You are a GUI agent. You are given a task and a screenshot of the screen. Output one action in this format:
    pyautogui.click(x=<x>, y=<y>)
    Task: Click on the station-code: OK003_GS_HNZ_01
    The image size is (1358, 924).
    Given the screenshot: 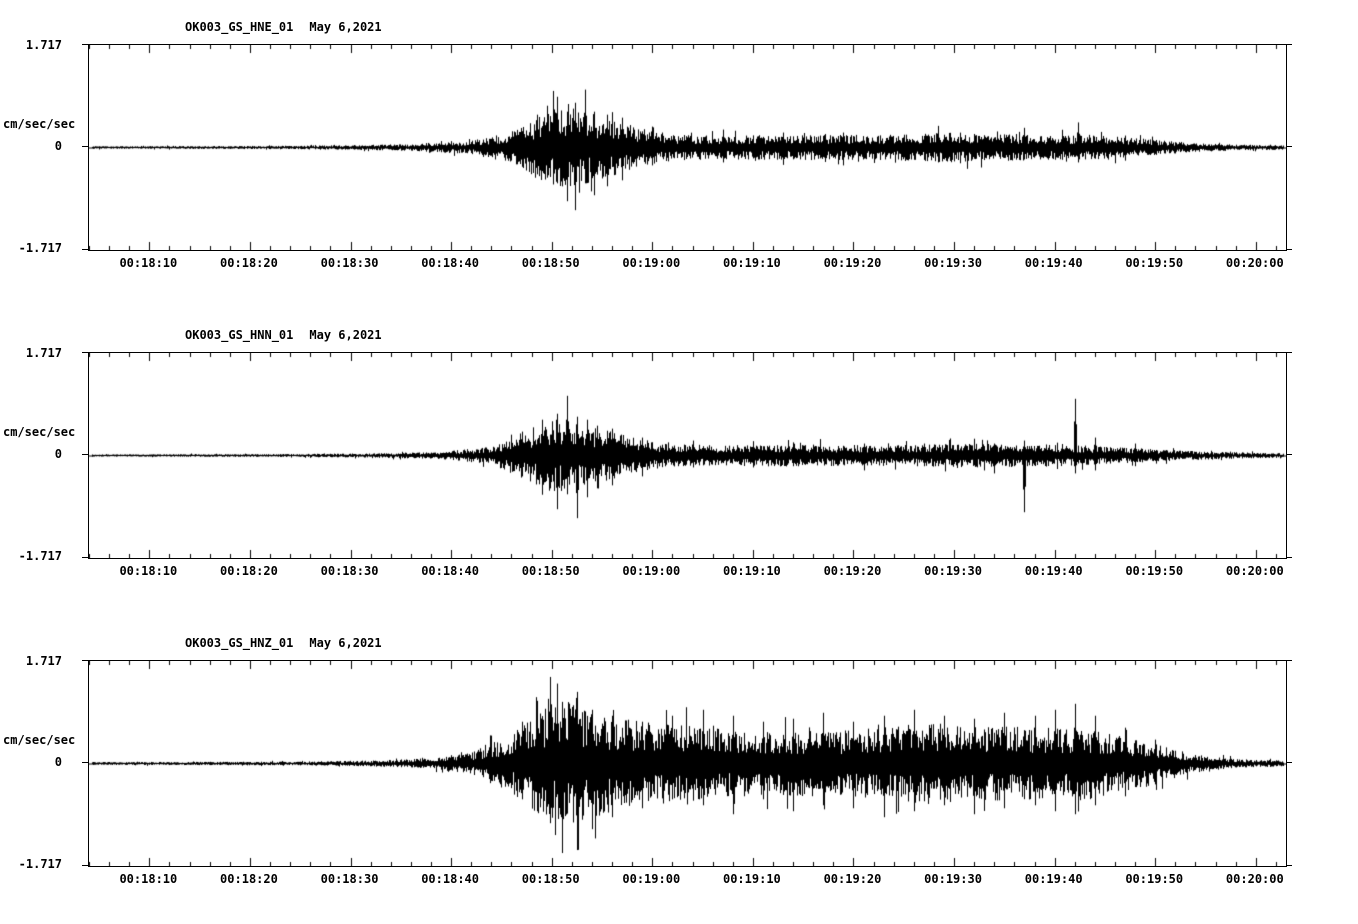 What is the action you would take?
    pyautogui.click(x=239, y=643)
    